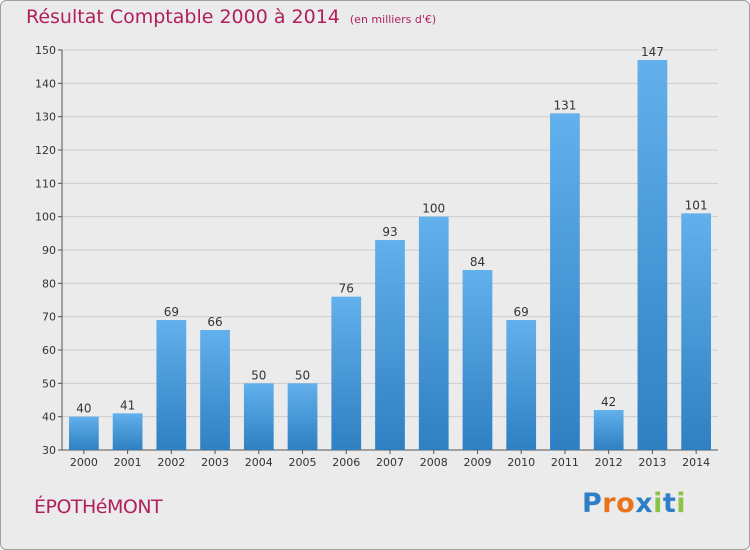 Image resolution: width=750 pixels, height=550 pixels. Describe the element at coordinates (183, 17) in the screenshot. I see `chart-title-text: Résultat Comptable 2000 à 2014` at that location.